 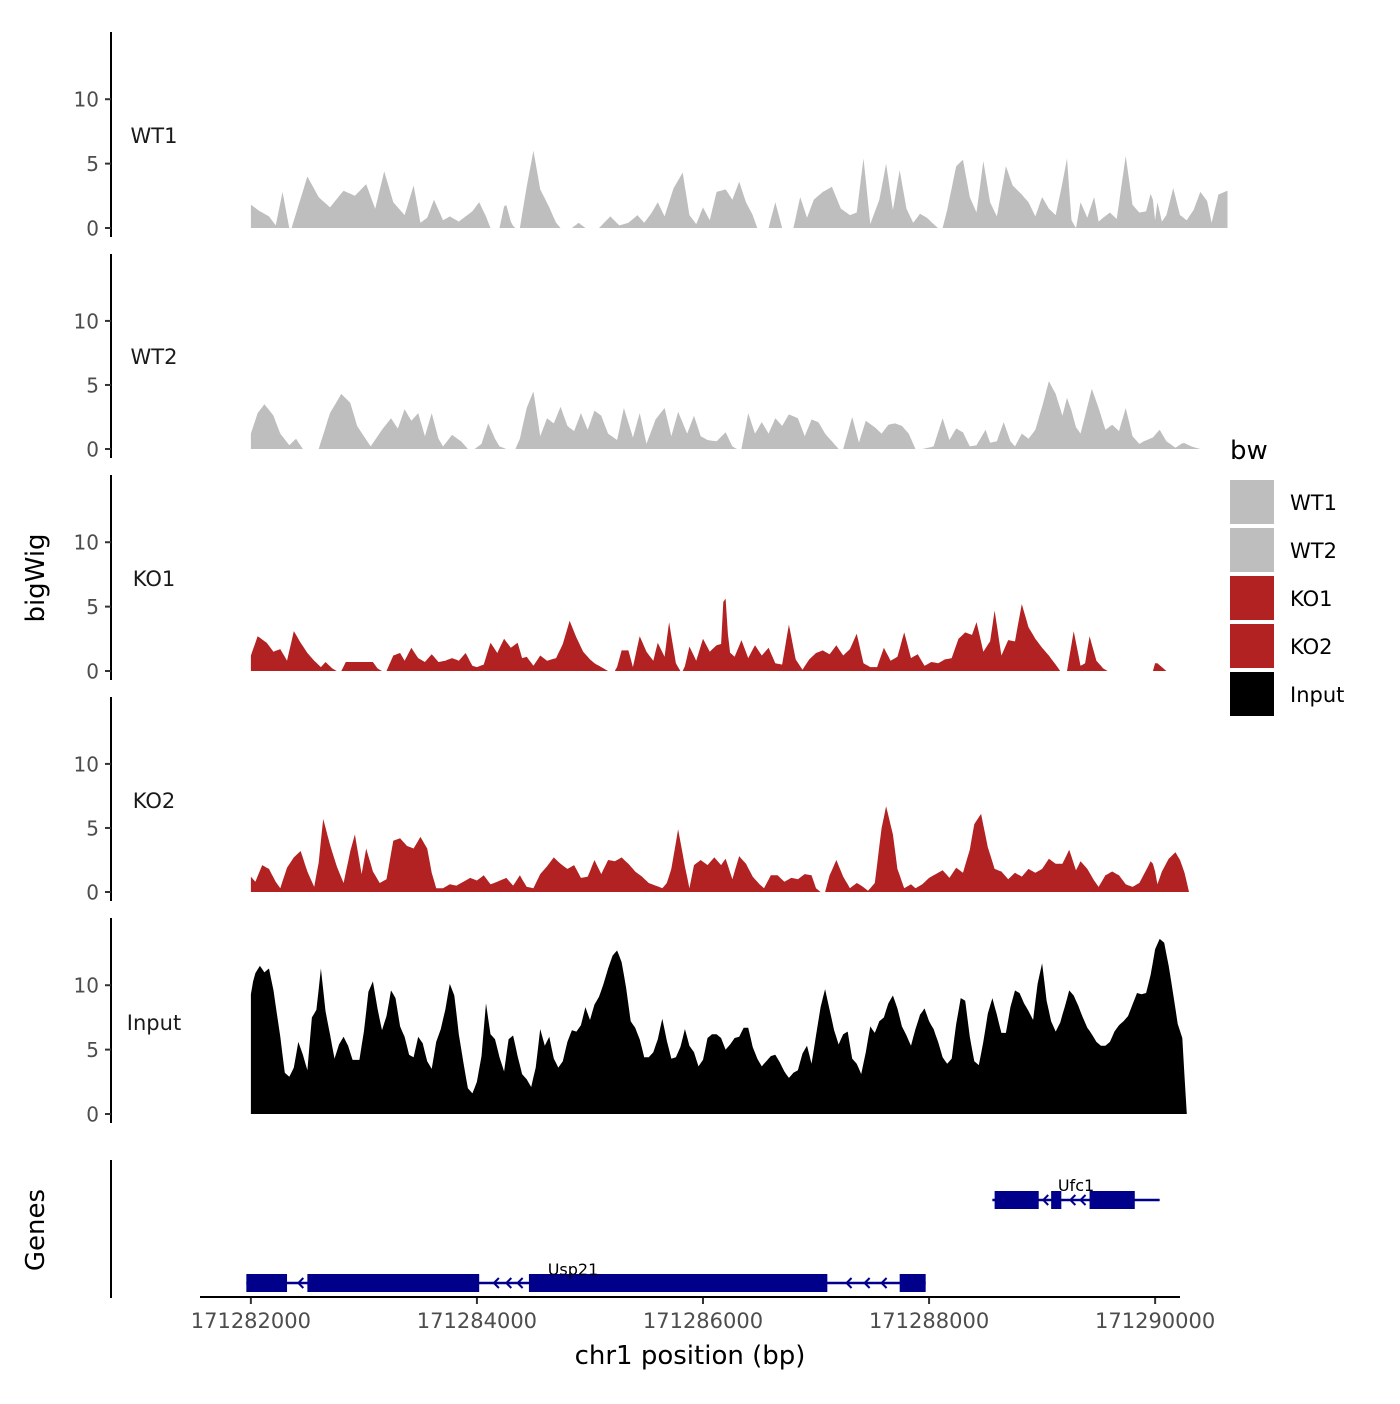 I want to click on gene-ufc1: Ufc1, so click(x=1076, y=1192).